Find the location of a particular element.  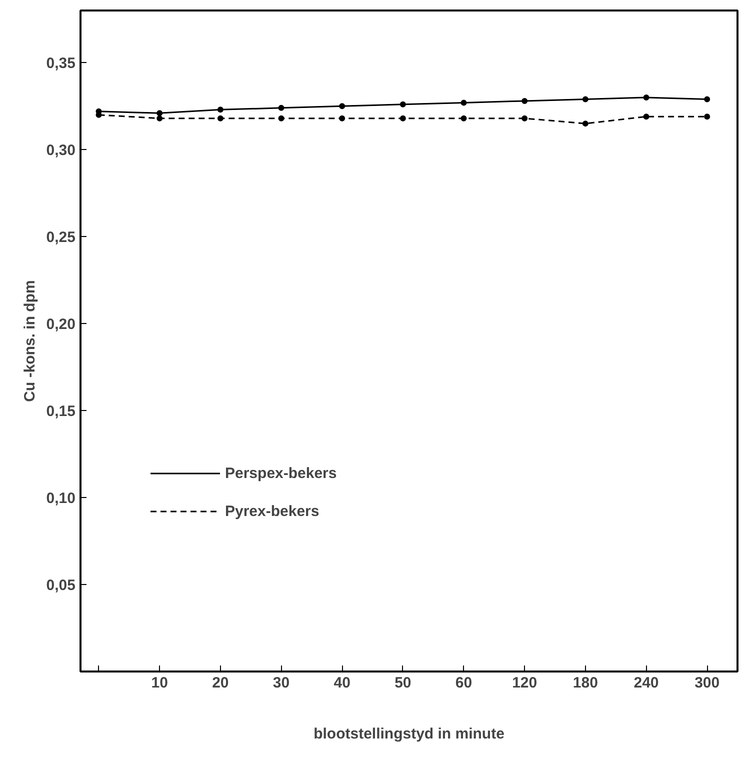

x-tick-label: 180 is located at coordinates (585, 683).